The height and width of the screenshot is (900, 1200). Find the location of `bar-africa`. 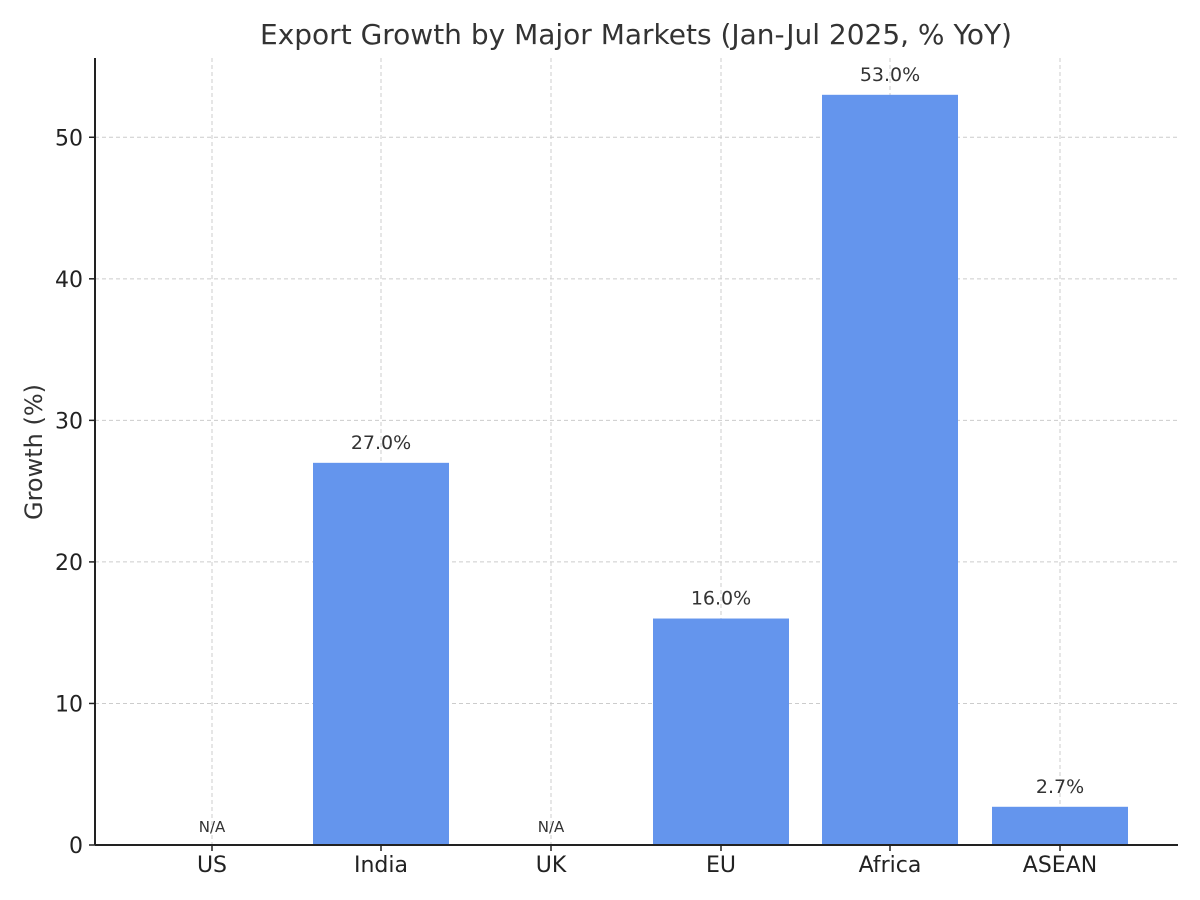

bar-africa is located at coordinates (890, 470).